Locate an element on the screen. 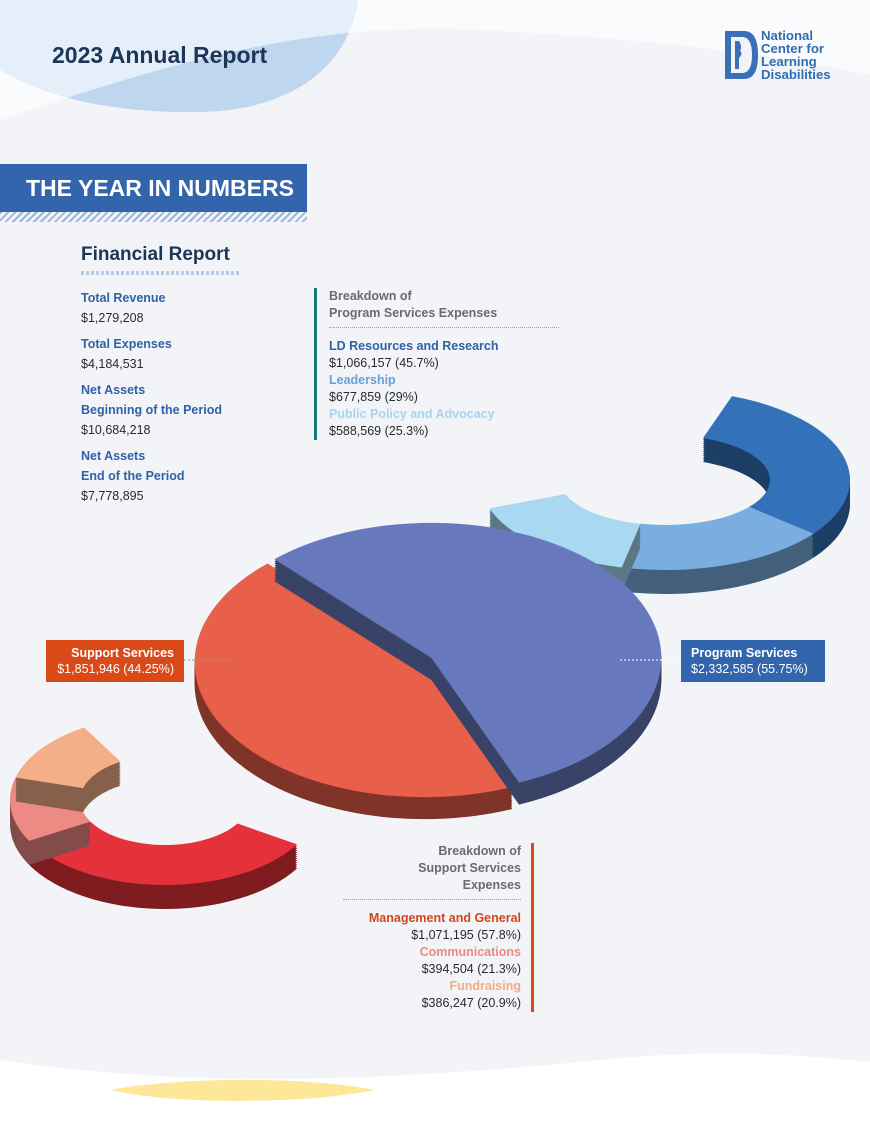  legend-label: Communications is located at coordinates (470, 952).